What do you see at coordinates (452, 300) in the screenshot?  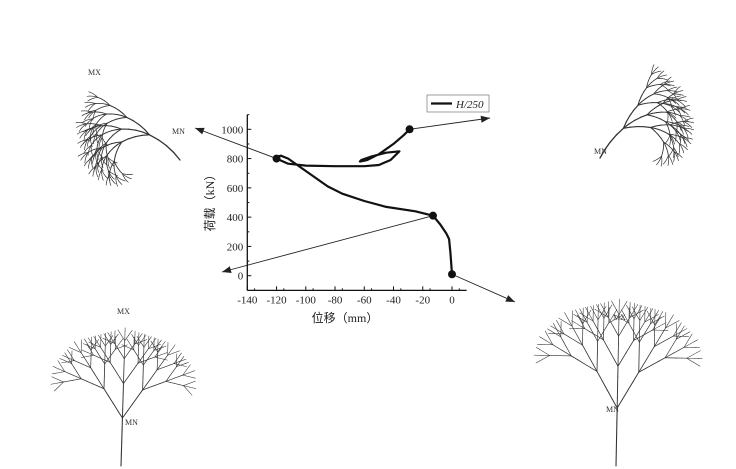 I see `x-tick-label: 0` at bounding box center [452, 300].